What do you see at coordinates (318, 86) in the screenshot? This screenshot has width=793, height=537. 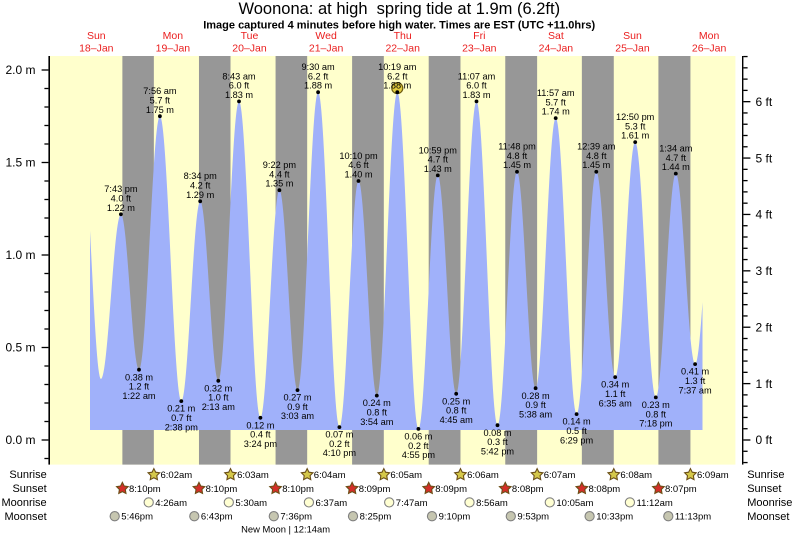 I see `svg-text: 1.88 m` at bounding box center [318, 86].